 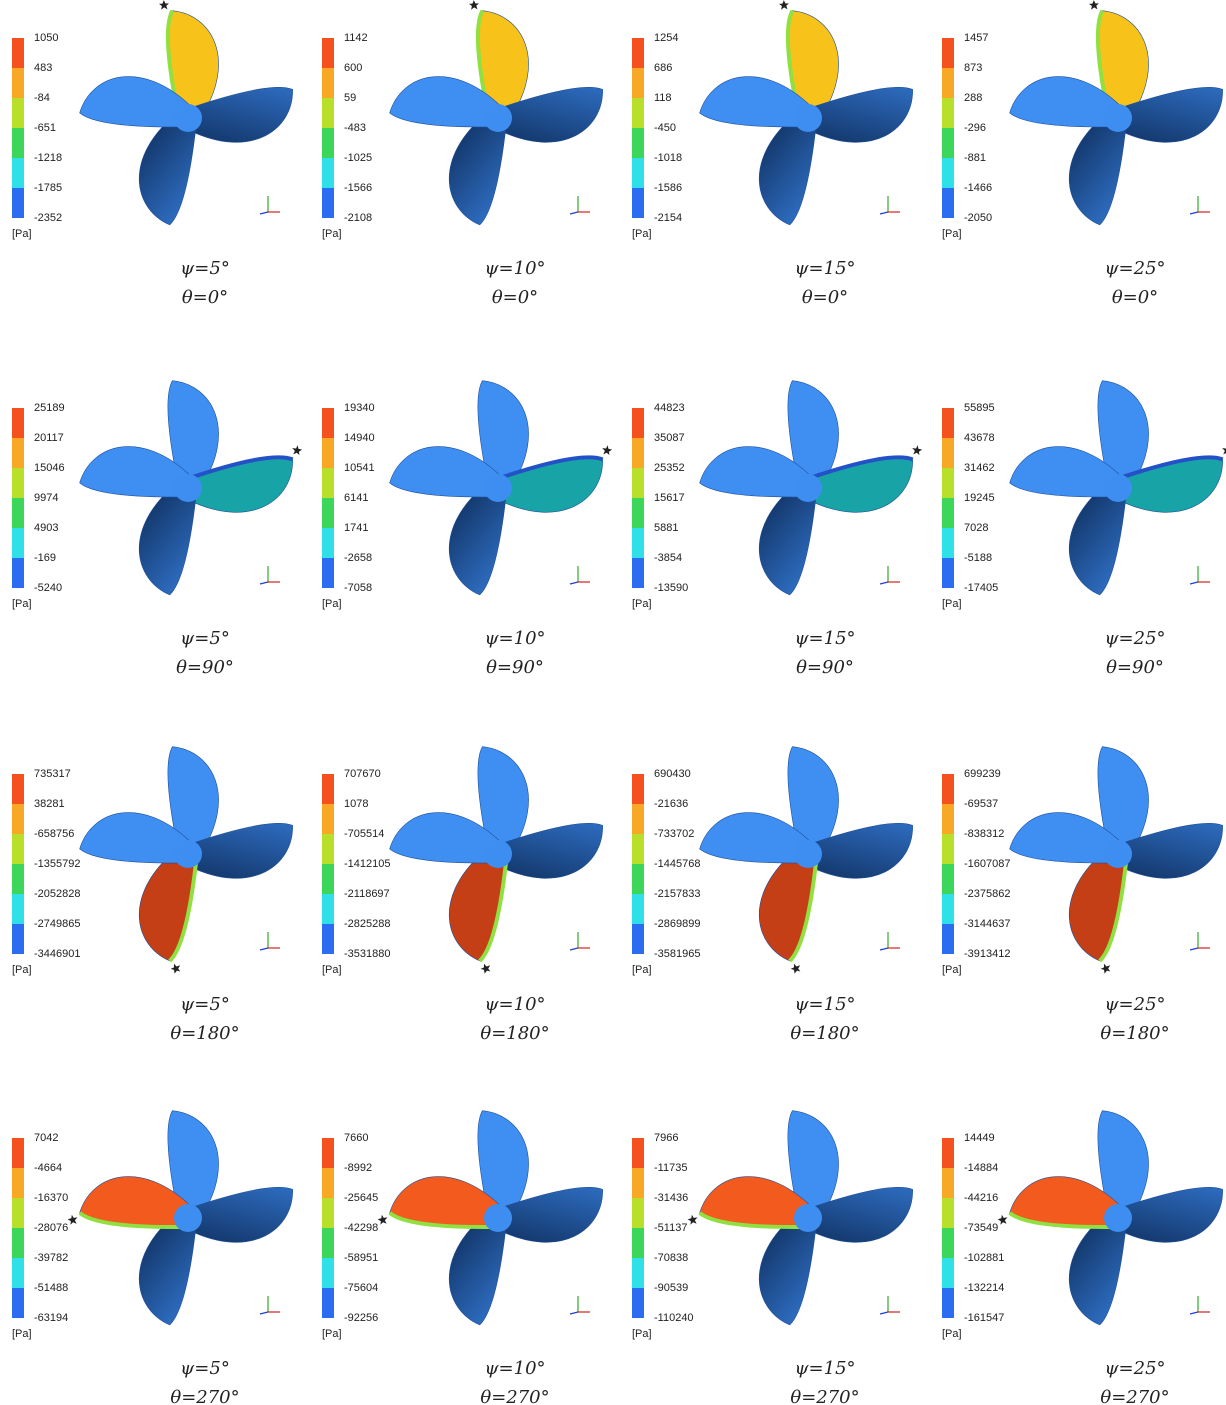 I want to click on legend-label: -51488, so click(x=51, y=1288).